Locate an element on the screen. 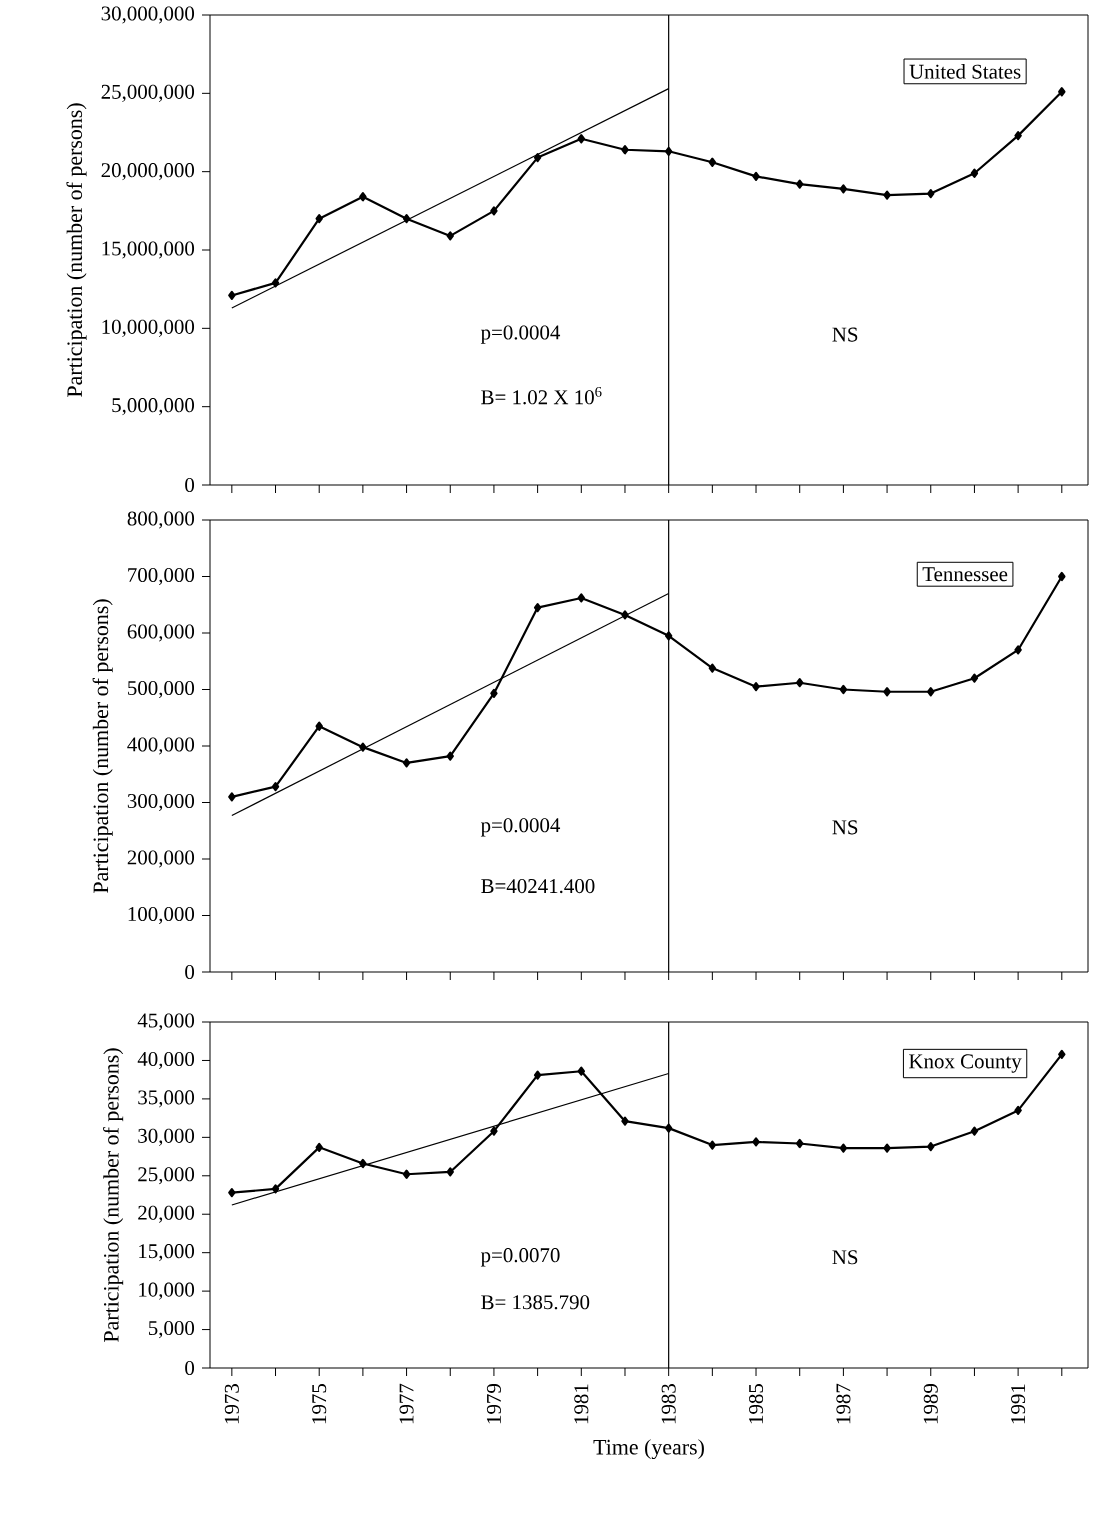 This screenshot has width=1093, height=1514. x-tick-label: 1987 is located at coordinates (843, 1403).